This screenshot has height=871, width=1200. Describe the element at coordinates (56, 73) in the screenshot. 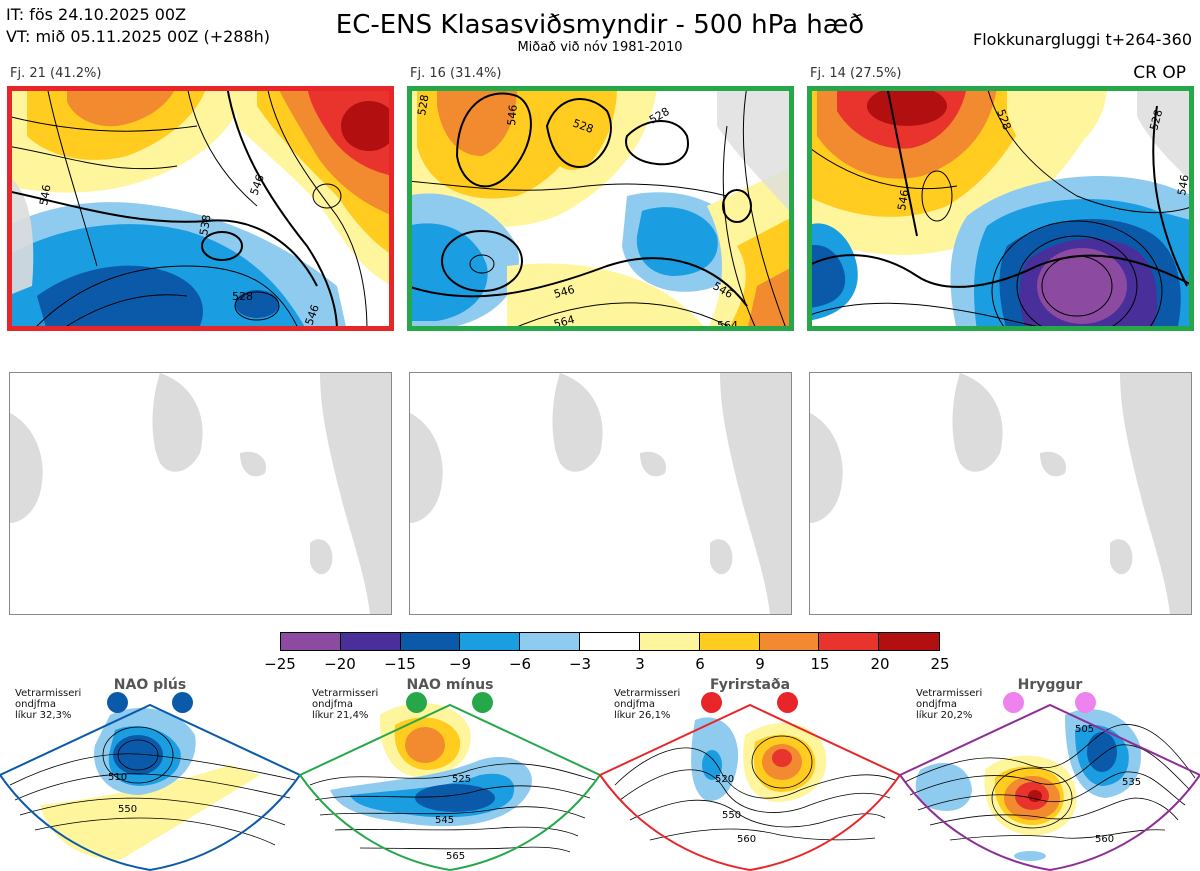

I see `cluster-1-label: Fj. 21 (41.2%)` at that location.